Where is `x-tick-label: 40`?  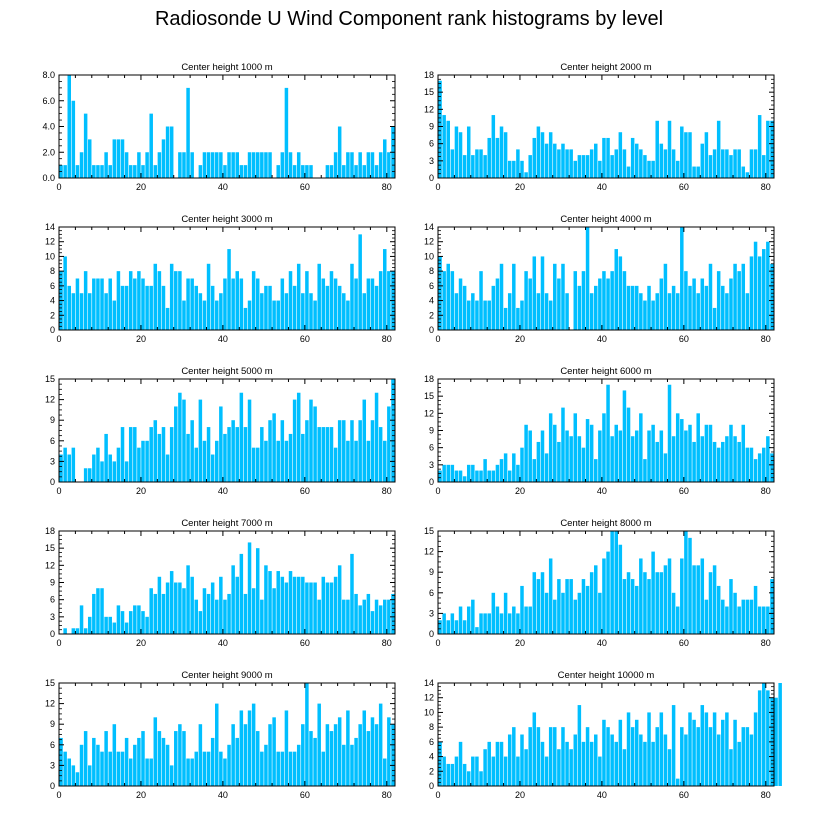 x-tick-label: 40 is located at coordinates (223, 795).